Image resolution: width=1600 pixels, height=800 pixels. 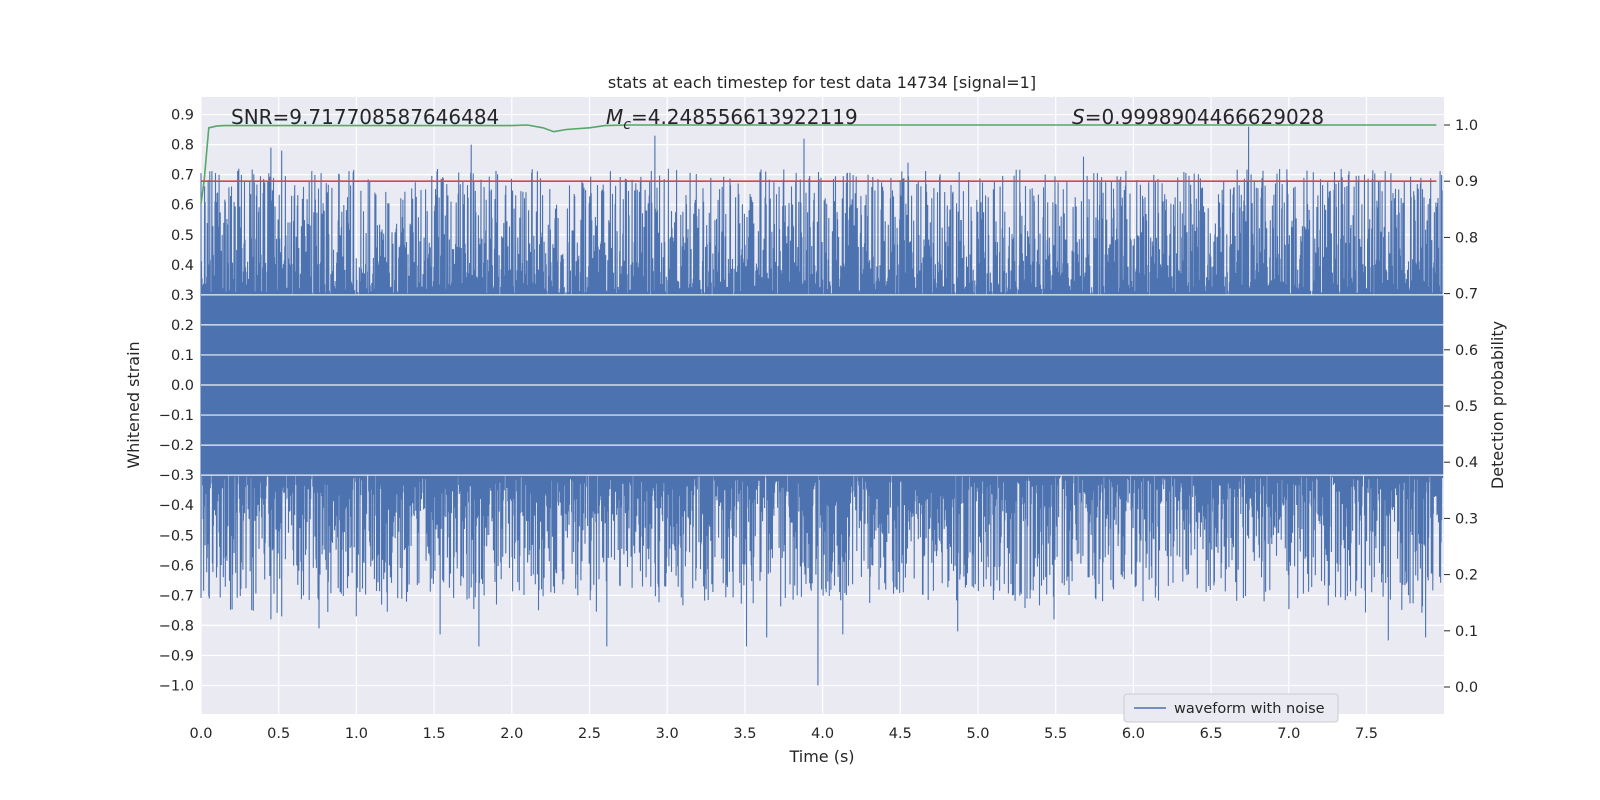 What do you see at coordinates (1133, 734) in the screenshot?
I see `x-tick-label: 6.0` at bounding box center [1133, 734].